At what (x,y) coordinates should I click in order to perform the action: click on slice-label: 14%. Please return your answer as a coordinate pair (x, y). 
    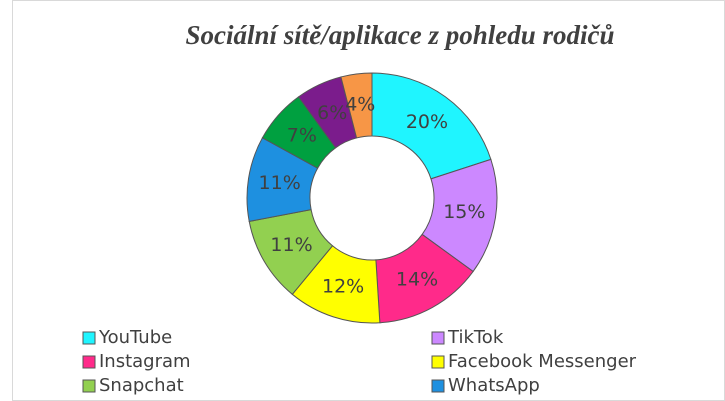
    Looking at the image, I should click on (417, 279).